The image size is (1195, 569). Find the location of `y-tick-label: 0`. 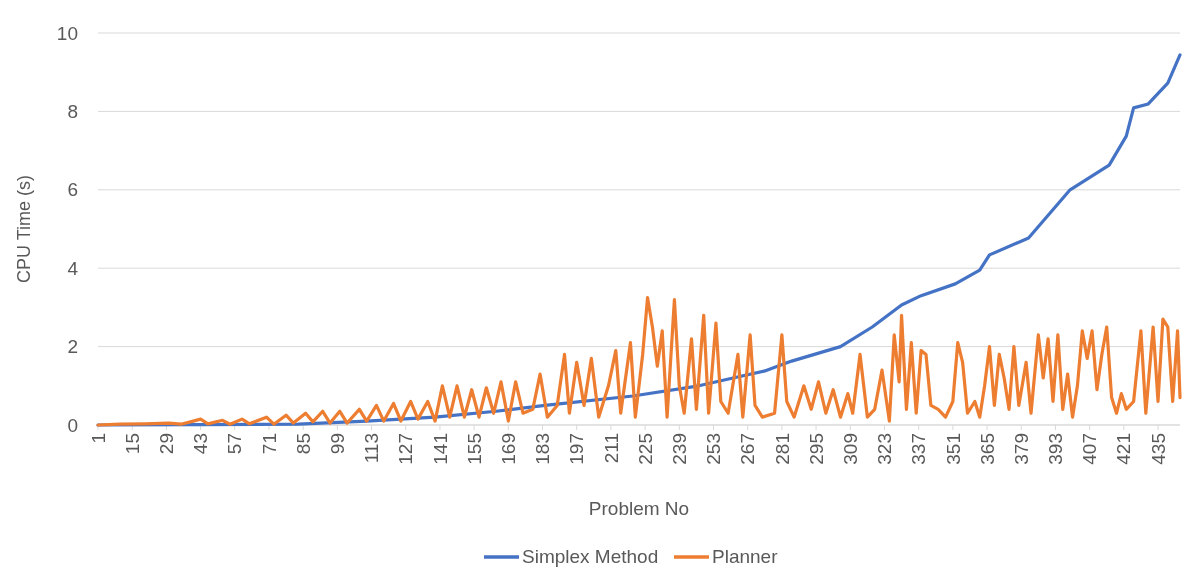

y-tick-label: 0 is located at coordinates (72, 425).